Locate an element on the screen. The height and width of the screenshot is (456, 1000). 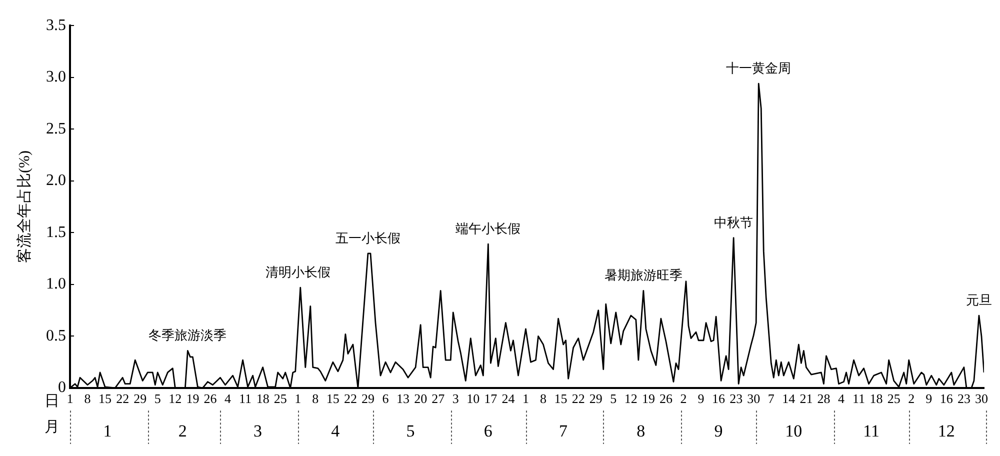
annotation: 冬季旅游淡季 is located at coordinates (187, 335).